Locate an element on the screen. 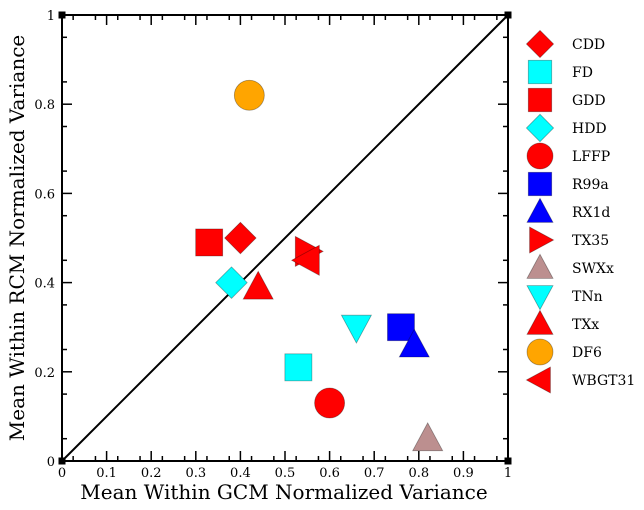  legend-marker-txx is located at coordinates (540, 322).